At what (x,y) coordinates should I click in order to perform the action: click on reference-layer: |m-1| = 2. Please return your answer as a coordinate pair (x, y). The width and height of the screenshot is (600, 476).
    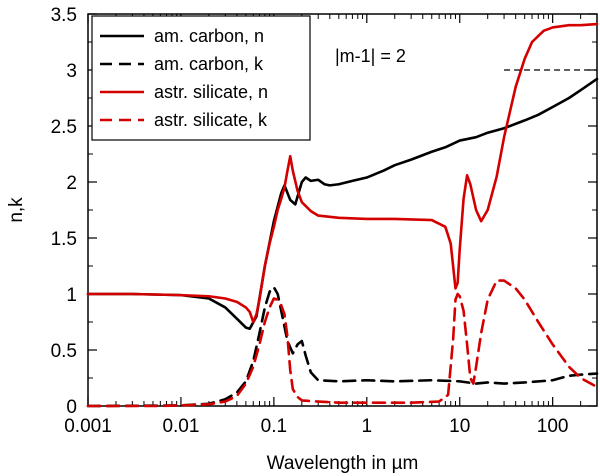
    Looking at the image, I should click on (466, 58).